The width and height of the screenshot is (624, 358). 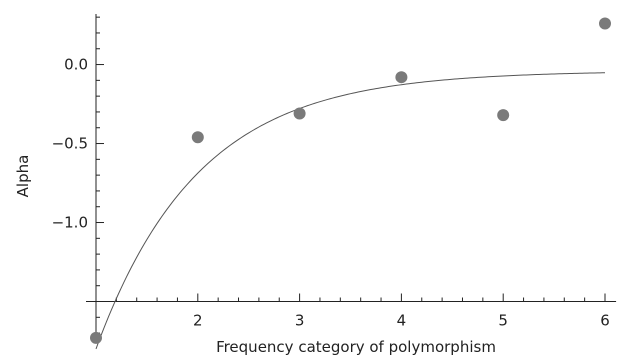 I want to click on x-tick-labels: 2 3 4 5 6, so click(x=401, y=321).